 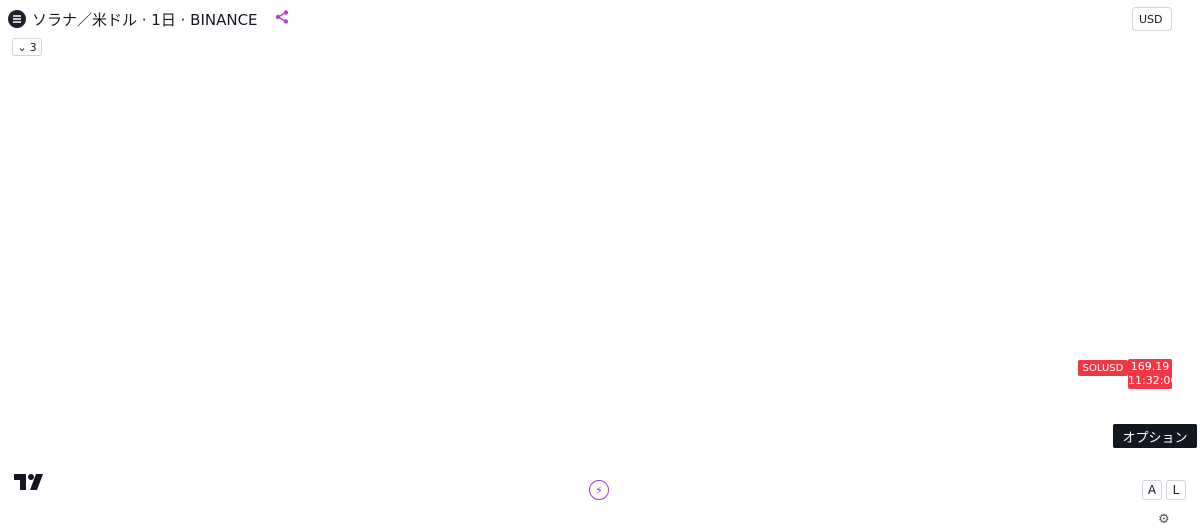 What do you see at coordinates (1152, 19) in the screenshot?
I see `currency-button: USD` at bounding box center [1152, 19].